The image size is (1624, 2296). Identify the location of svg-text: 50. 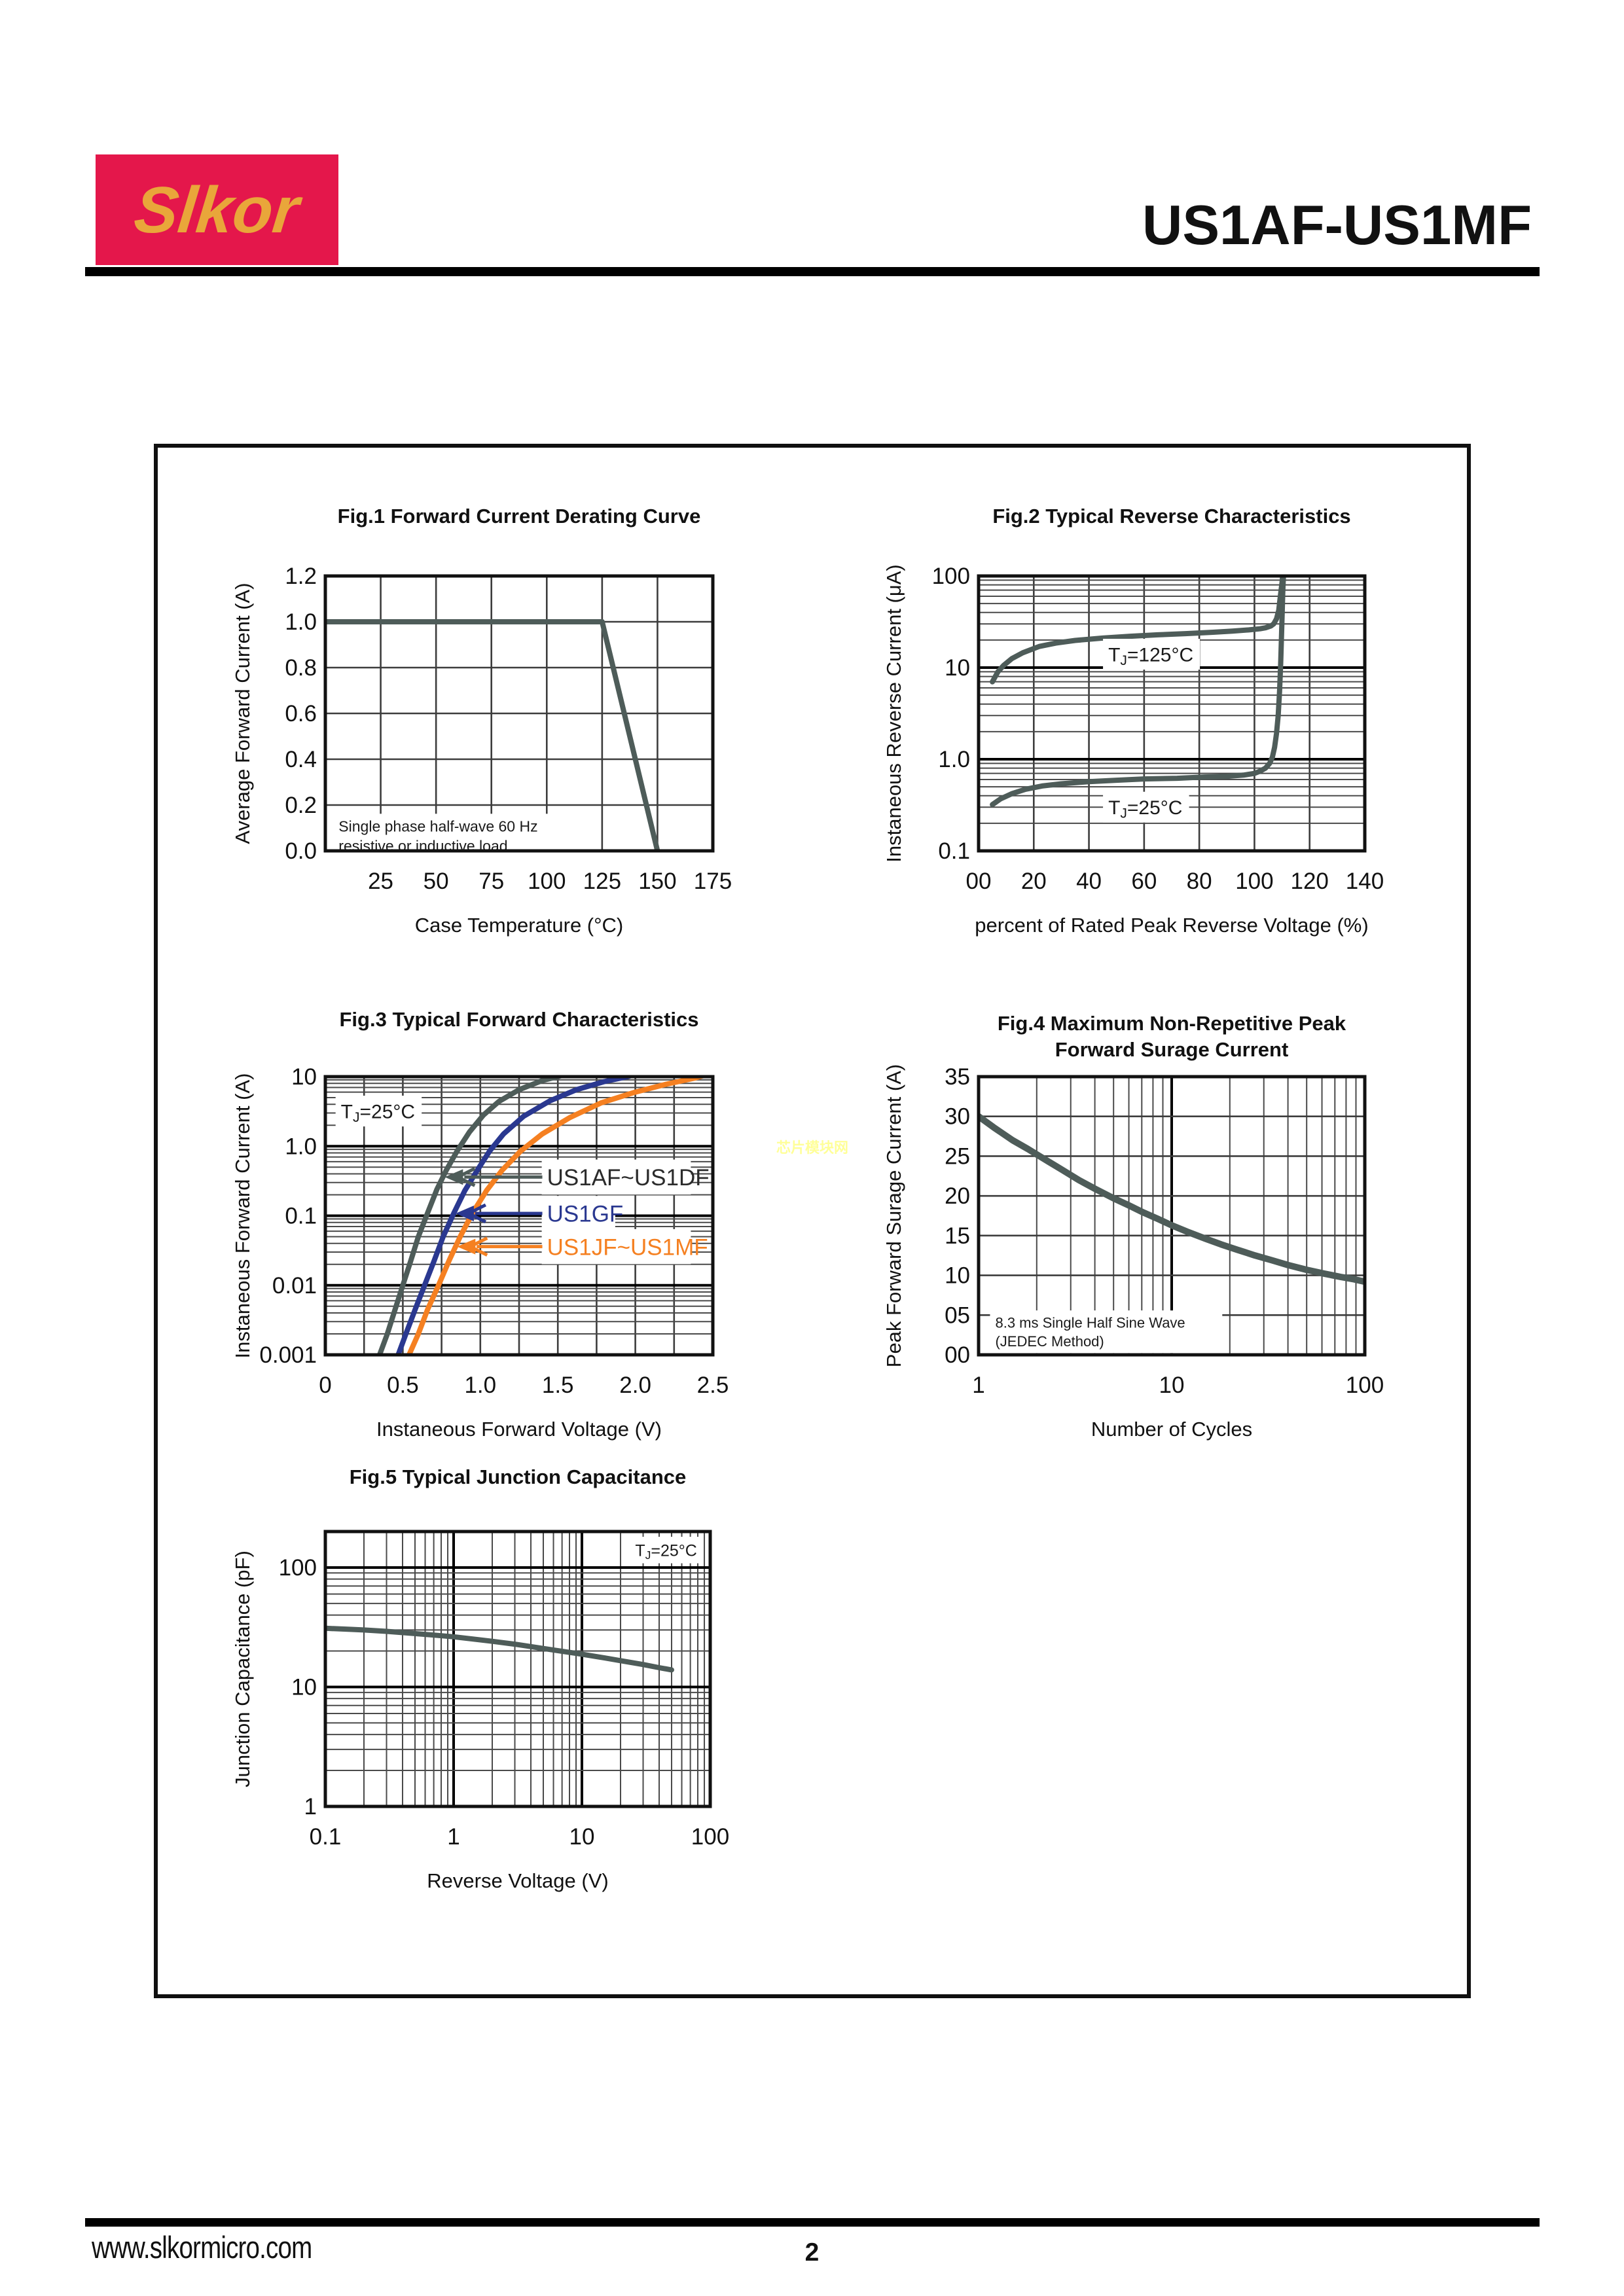
(436, 882).